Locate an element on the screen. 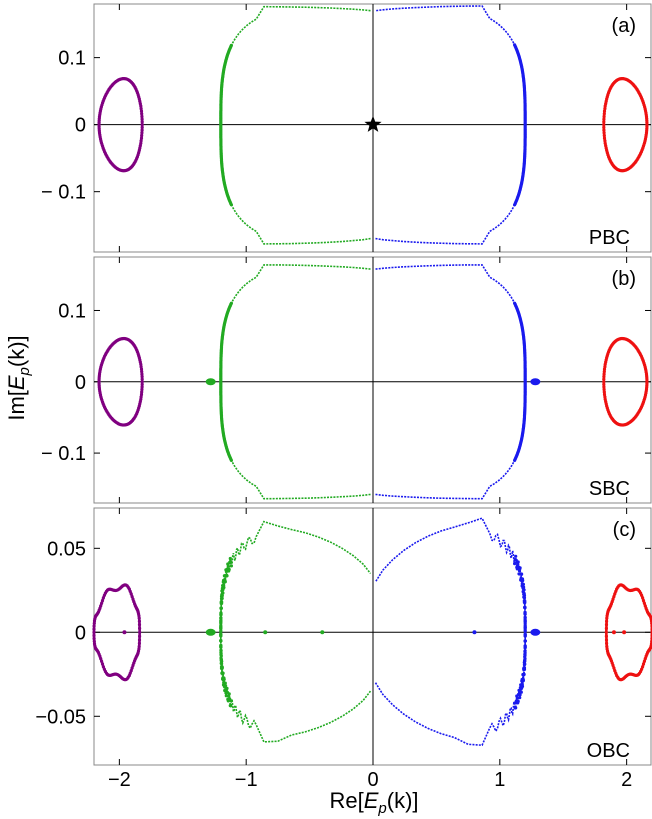  y-tick-label: 0 is located at coordinates (80, 126).